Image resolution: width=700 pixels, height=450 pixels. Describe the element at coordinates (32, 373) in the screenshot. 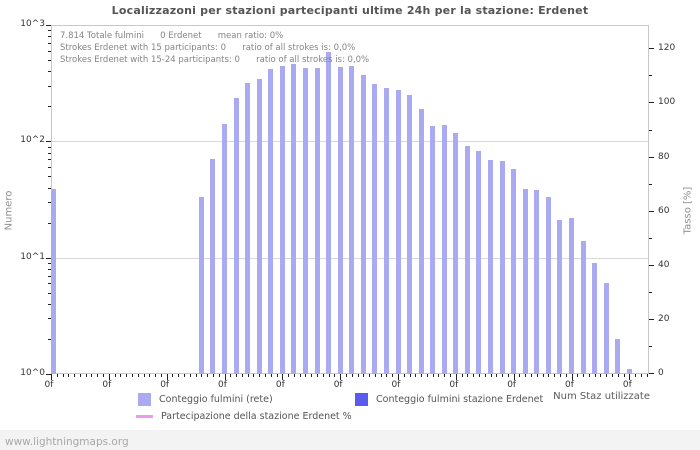

I see `y-axis-tick-label: 10^0` at that location.